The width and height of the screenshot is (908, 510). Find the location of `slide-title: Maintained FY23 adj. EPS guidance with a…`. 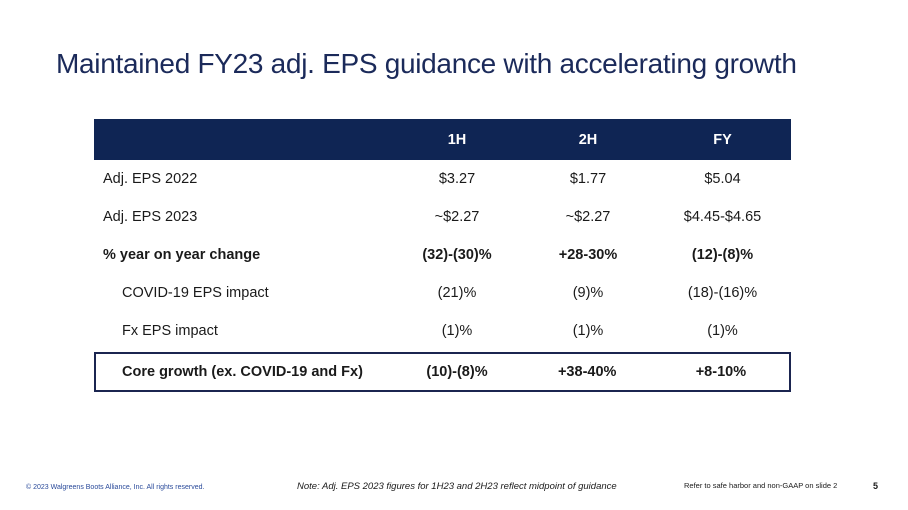

slide-title: Maintained FY23 adj. EPS guidance with a… is located at coordinates (426, 63).